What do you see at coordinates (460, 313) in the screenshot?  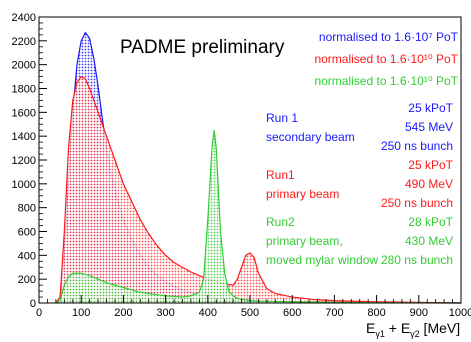 I see `x-tick-label-1000: 1000` at bounding box center [460, 313].